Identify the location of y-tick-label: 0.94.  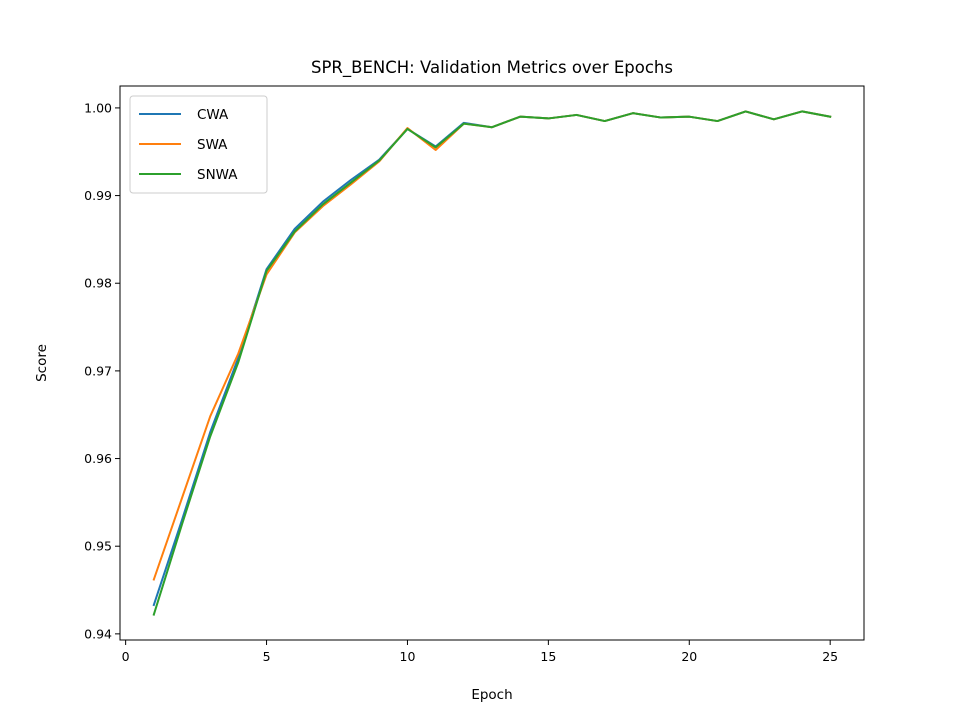
(98, 633).